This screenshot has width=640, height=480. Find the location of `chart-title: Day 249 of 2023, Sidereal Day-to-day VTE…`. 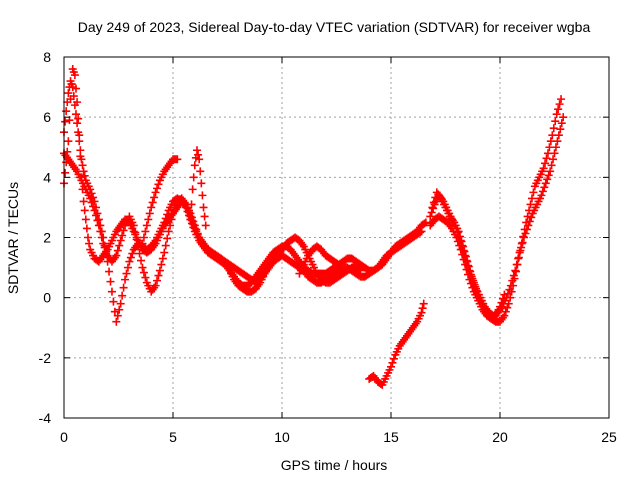

chart-title: Day 249 of 2023, Sidereal Day-to-day VTE… is located at coordinates (334, 27).